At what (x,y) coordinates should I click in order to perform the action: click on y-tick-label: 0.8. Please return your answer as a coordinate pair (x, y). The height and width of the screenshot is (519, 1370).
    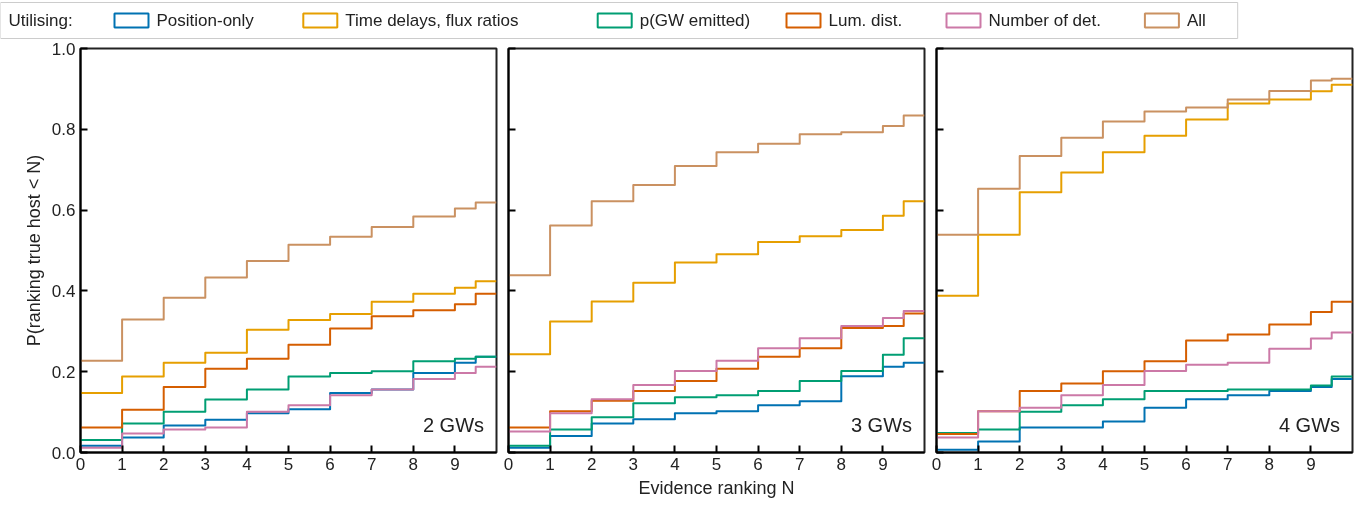
    Looking at the image, I should click on (63, 130).